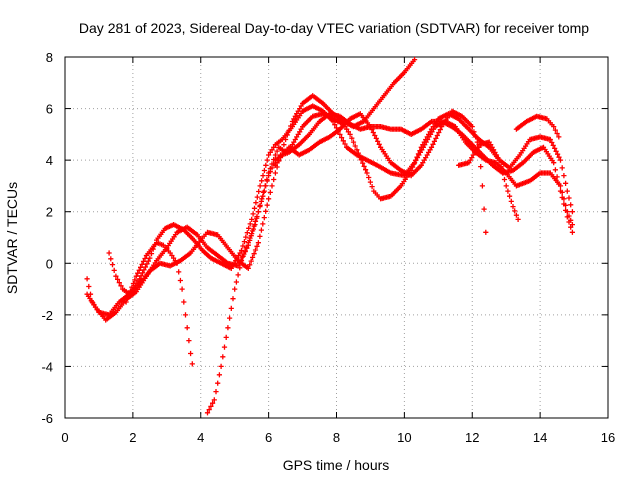  I want to click on x-tick-label: 6, so click(268, 437).